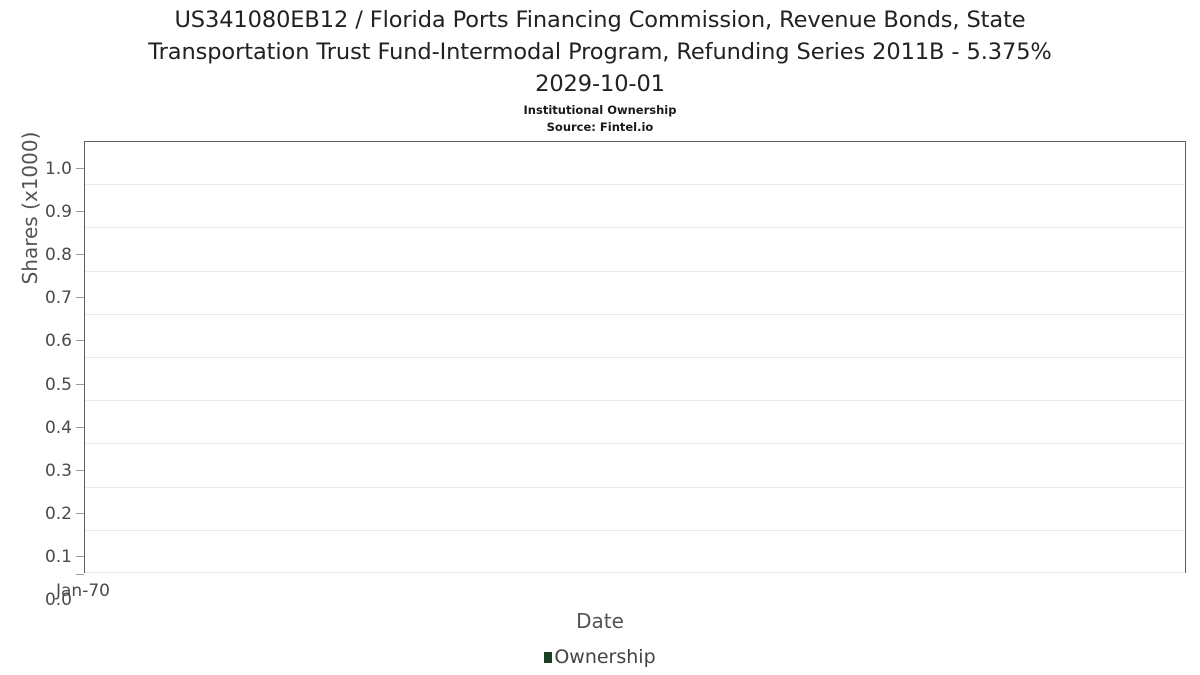 The height and width of the screenshot is (675, 1200). Describe the element at coordinates (58, 514) in the screenshot. I see `y-tick-label-0.2: 0.2` at that location.